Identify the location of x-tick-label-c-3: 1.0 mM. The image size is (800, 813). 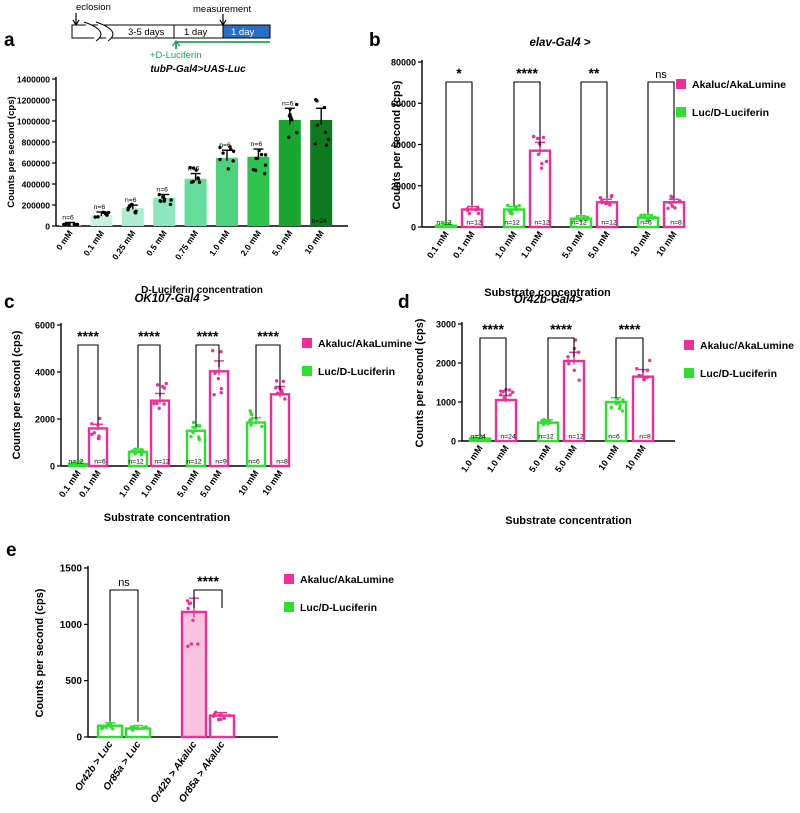
(152, 483).